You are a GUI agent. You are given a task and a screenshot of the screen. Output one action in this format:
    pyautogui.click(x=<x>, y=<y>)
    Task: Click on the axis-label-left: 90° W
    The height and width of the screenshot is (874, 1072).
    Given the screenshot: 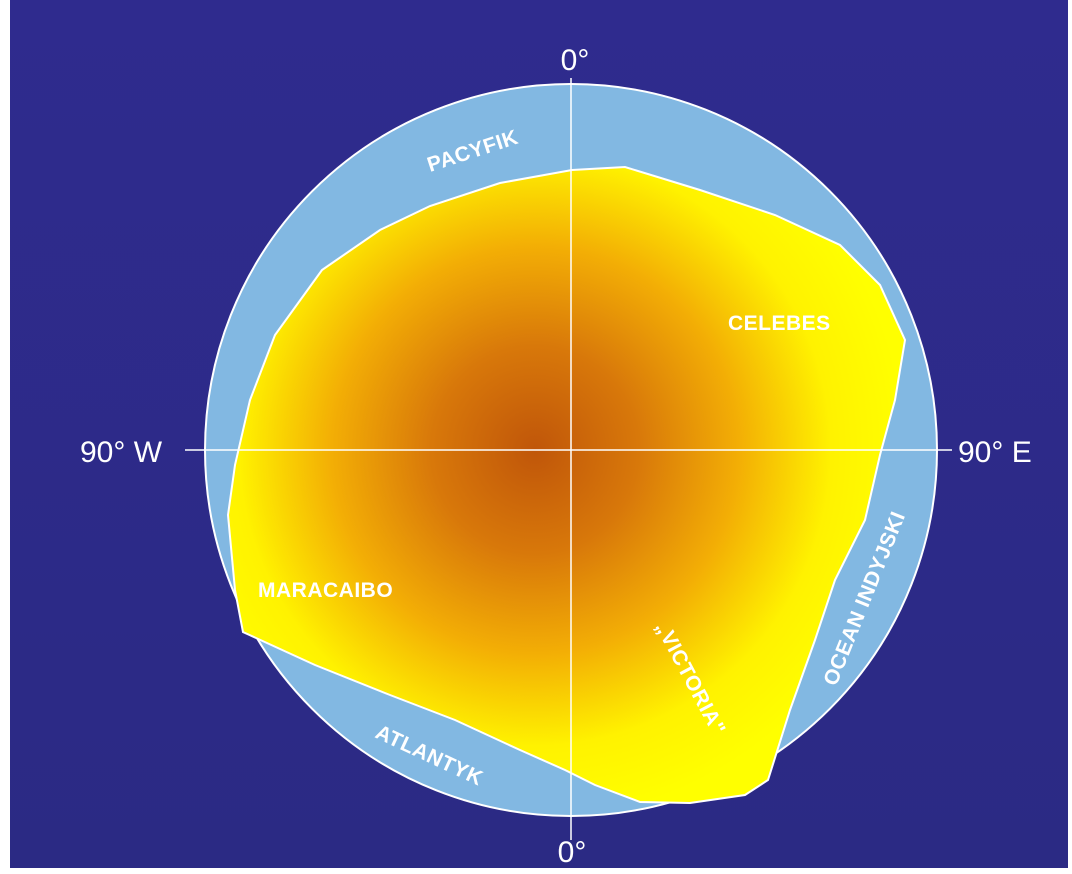 What is the action you would take?
    pyautogui.click(x=121, y=452)
    